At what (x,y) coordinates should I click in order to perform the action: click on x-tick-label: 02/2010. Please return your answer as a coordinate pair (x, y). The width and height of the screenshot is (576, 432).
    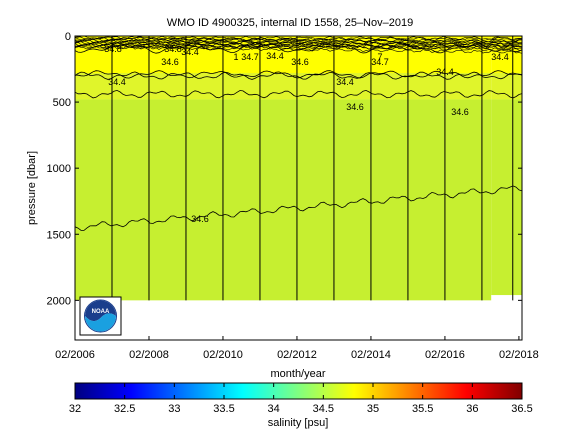
    Looking at the image, I should click on (223, 355).